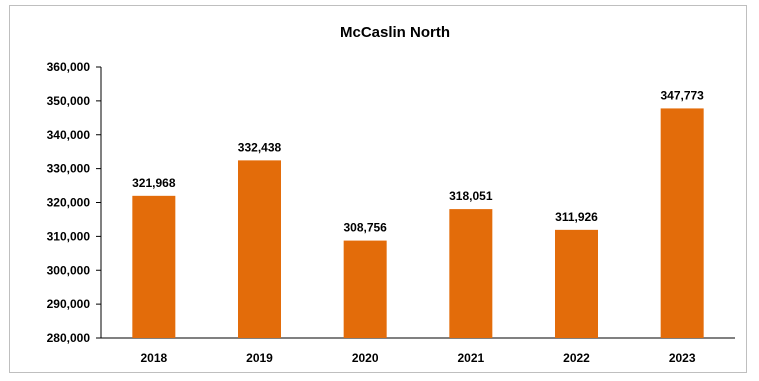 The width and height of the screenshot is (759, 381). What do you see at coordinates (69, 101) in the screenshot?
I see `y-tick-label: 350,000` at bounding box center [69, 101].